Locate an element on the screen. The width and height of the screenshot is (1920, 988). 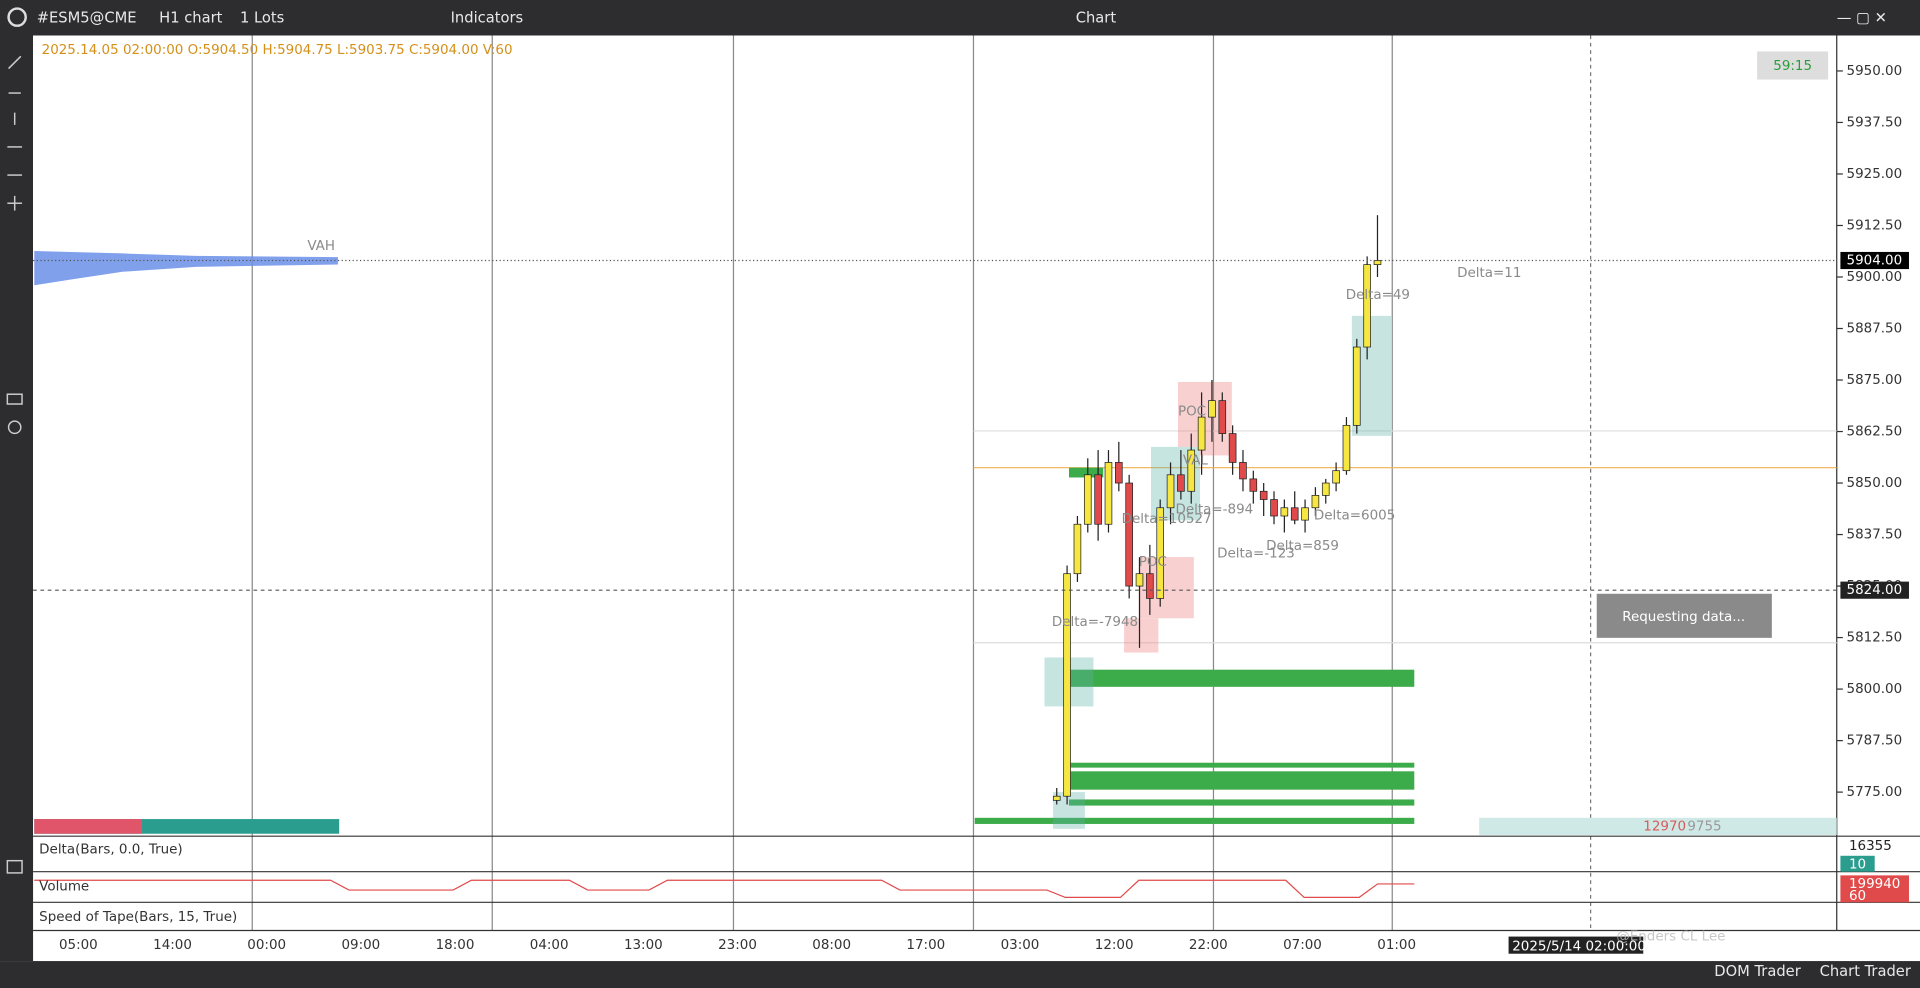
requesting-box is located at coordinates (1684, 615).